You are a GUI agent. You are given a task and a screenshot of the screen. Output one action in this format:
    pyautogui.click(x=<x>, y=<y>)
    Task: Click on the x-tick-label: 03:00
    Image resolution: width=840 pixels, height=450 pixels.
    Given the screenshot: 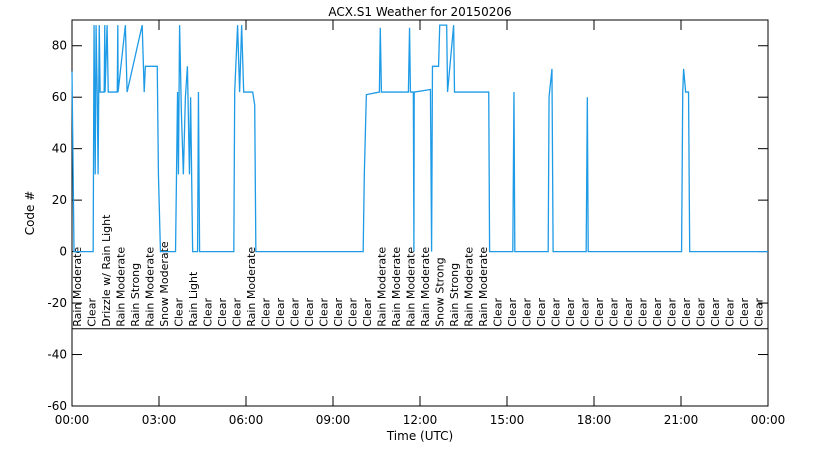 What is the action you would take?
    pyautogui.click(x=159, y=420)
    